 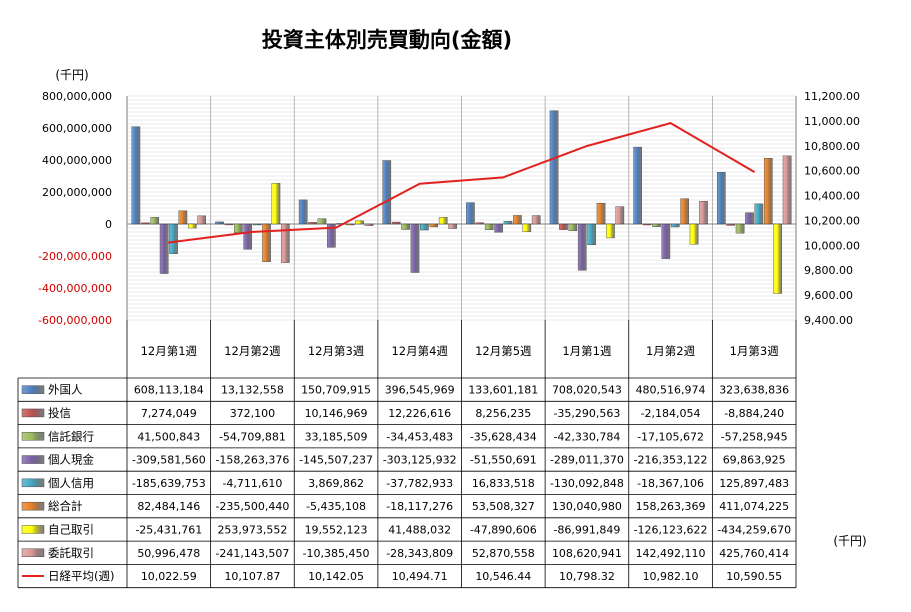 What do you see at coordinates (33, 413) in the screenshot?
I see `legend-key-投信` at bounding box center [33, 413].